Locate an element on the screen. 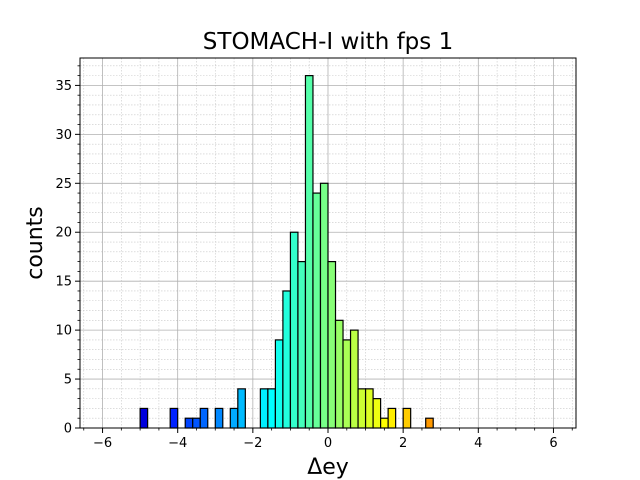 This screenshot has width=640, height=480. x-tick-label: 0 is located at coordinates (328, 443).